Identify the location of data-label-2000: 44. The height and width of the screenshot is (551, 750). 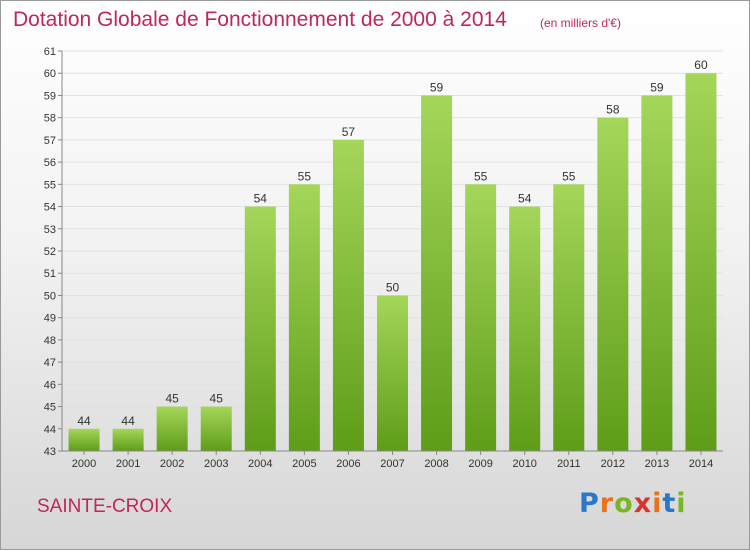
(84, 421).